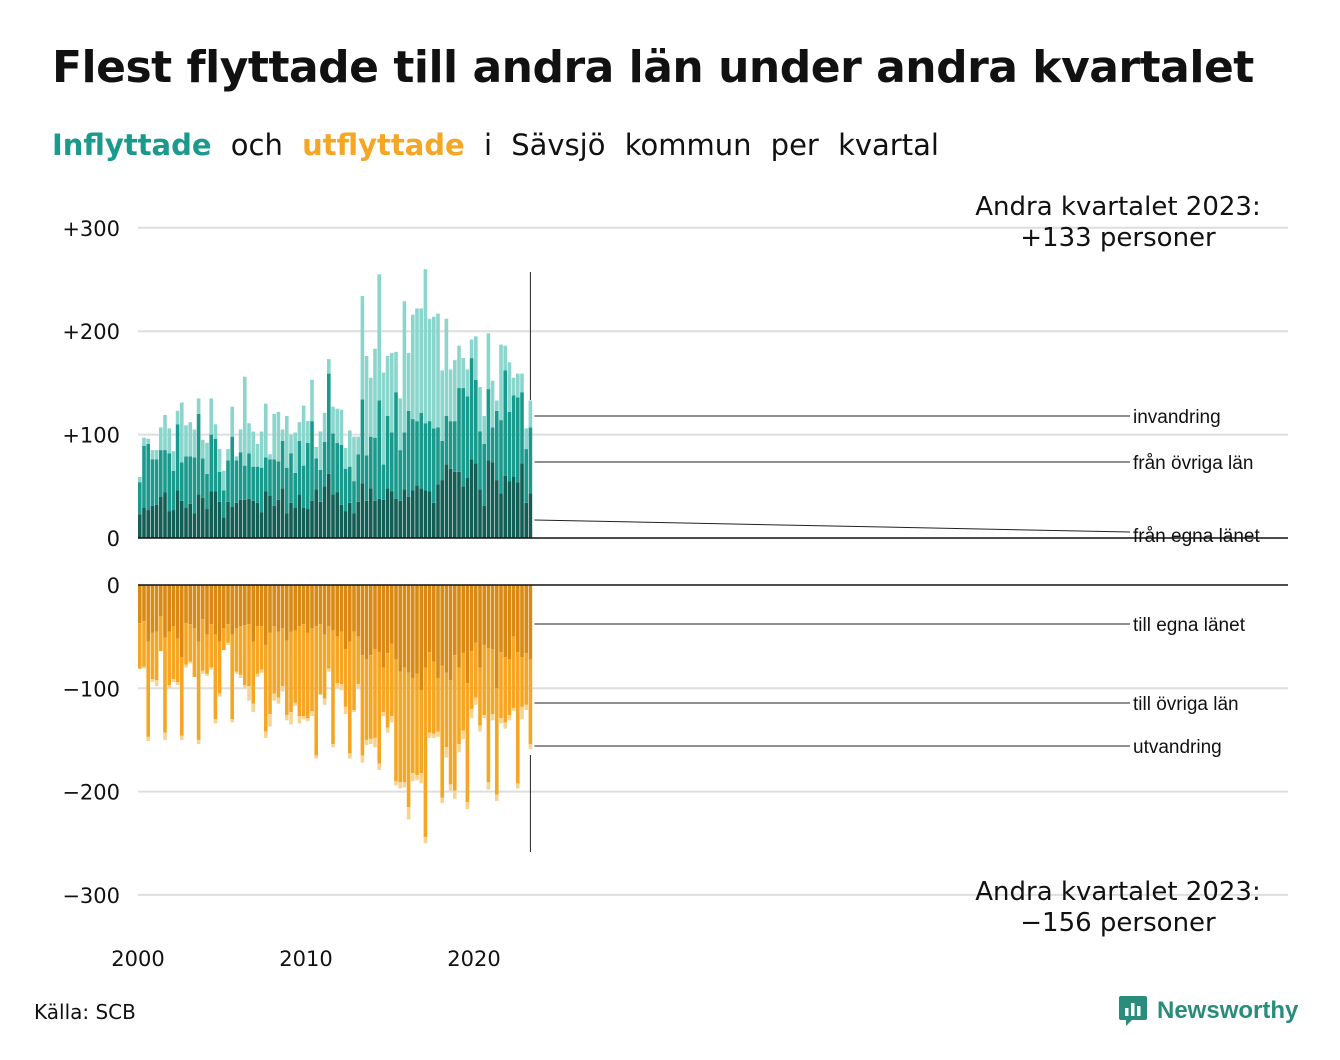 This screenshot has height=1060, width=1340. I want to click on subtitle-and: och, so click(256, 145).